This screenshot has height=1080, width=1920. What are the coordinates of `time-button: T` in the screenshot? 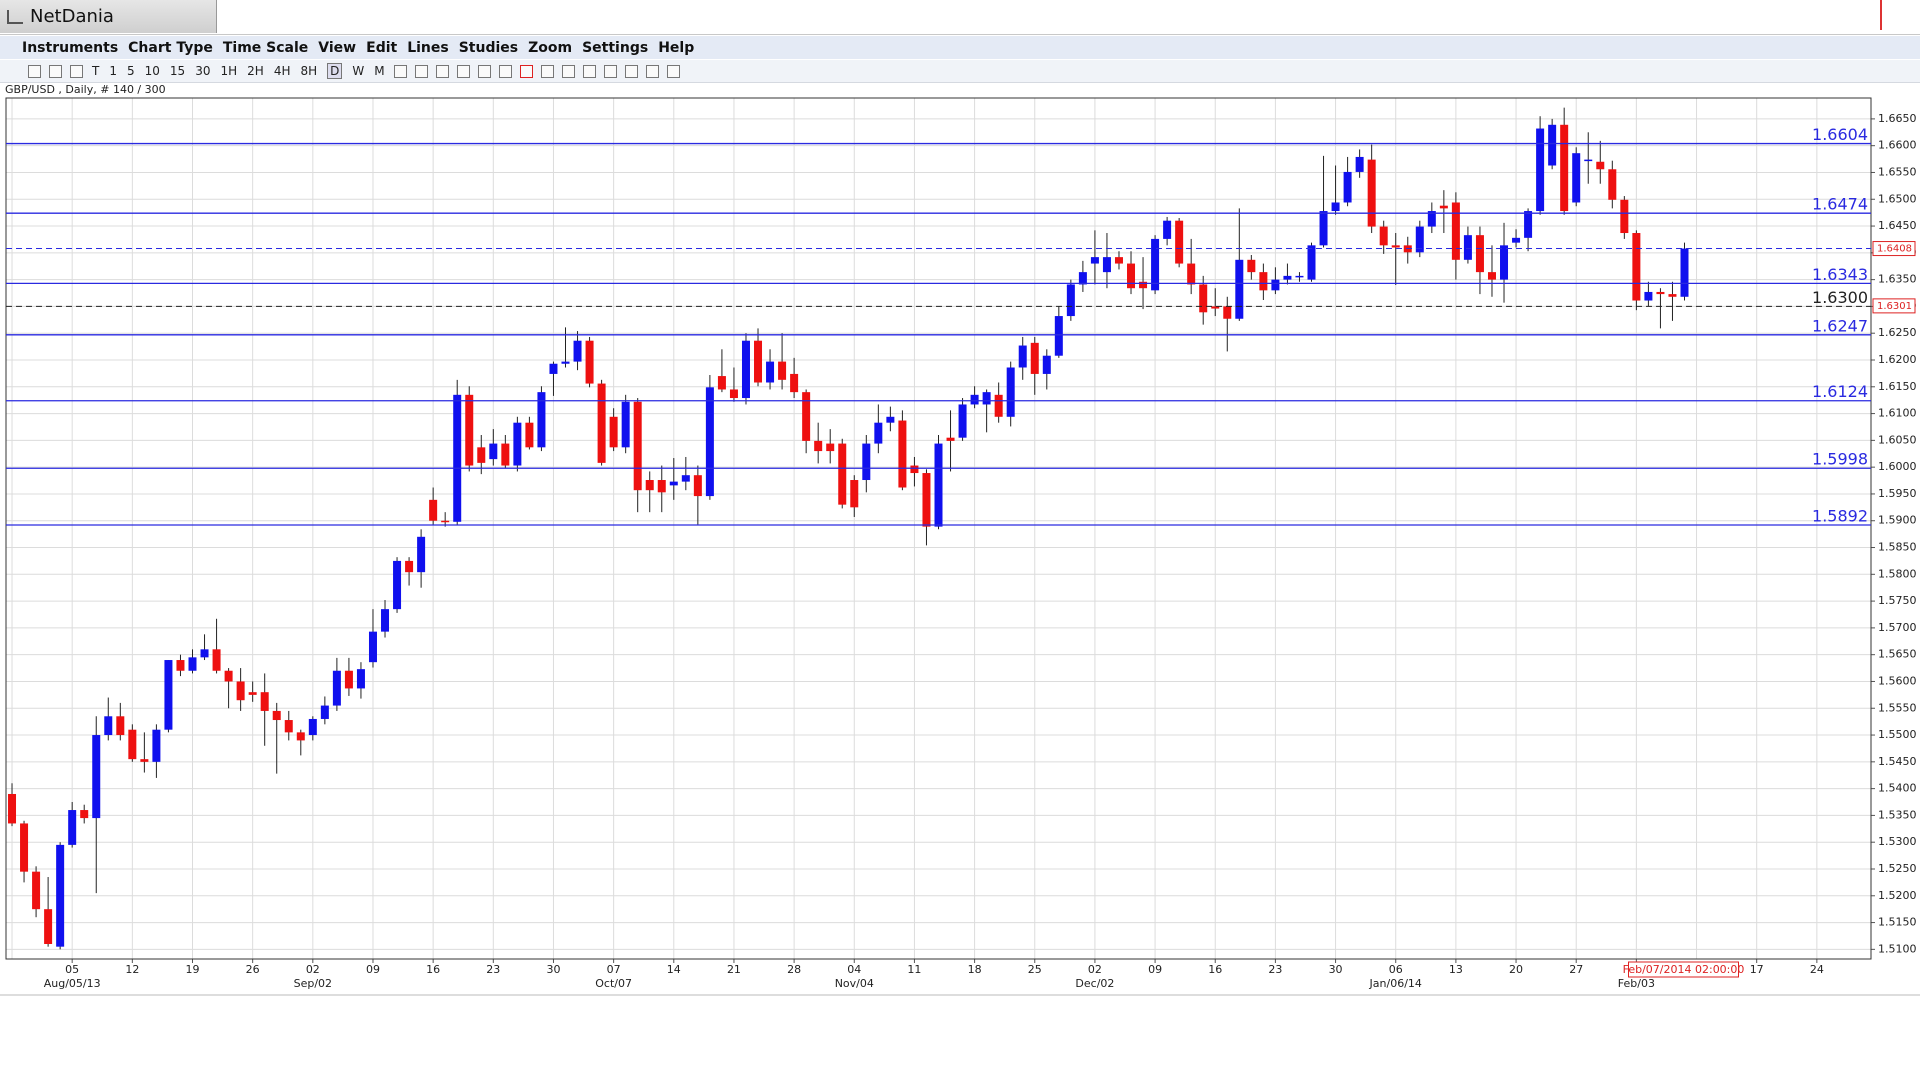 It's located at (96, 71).